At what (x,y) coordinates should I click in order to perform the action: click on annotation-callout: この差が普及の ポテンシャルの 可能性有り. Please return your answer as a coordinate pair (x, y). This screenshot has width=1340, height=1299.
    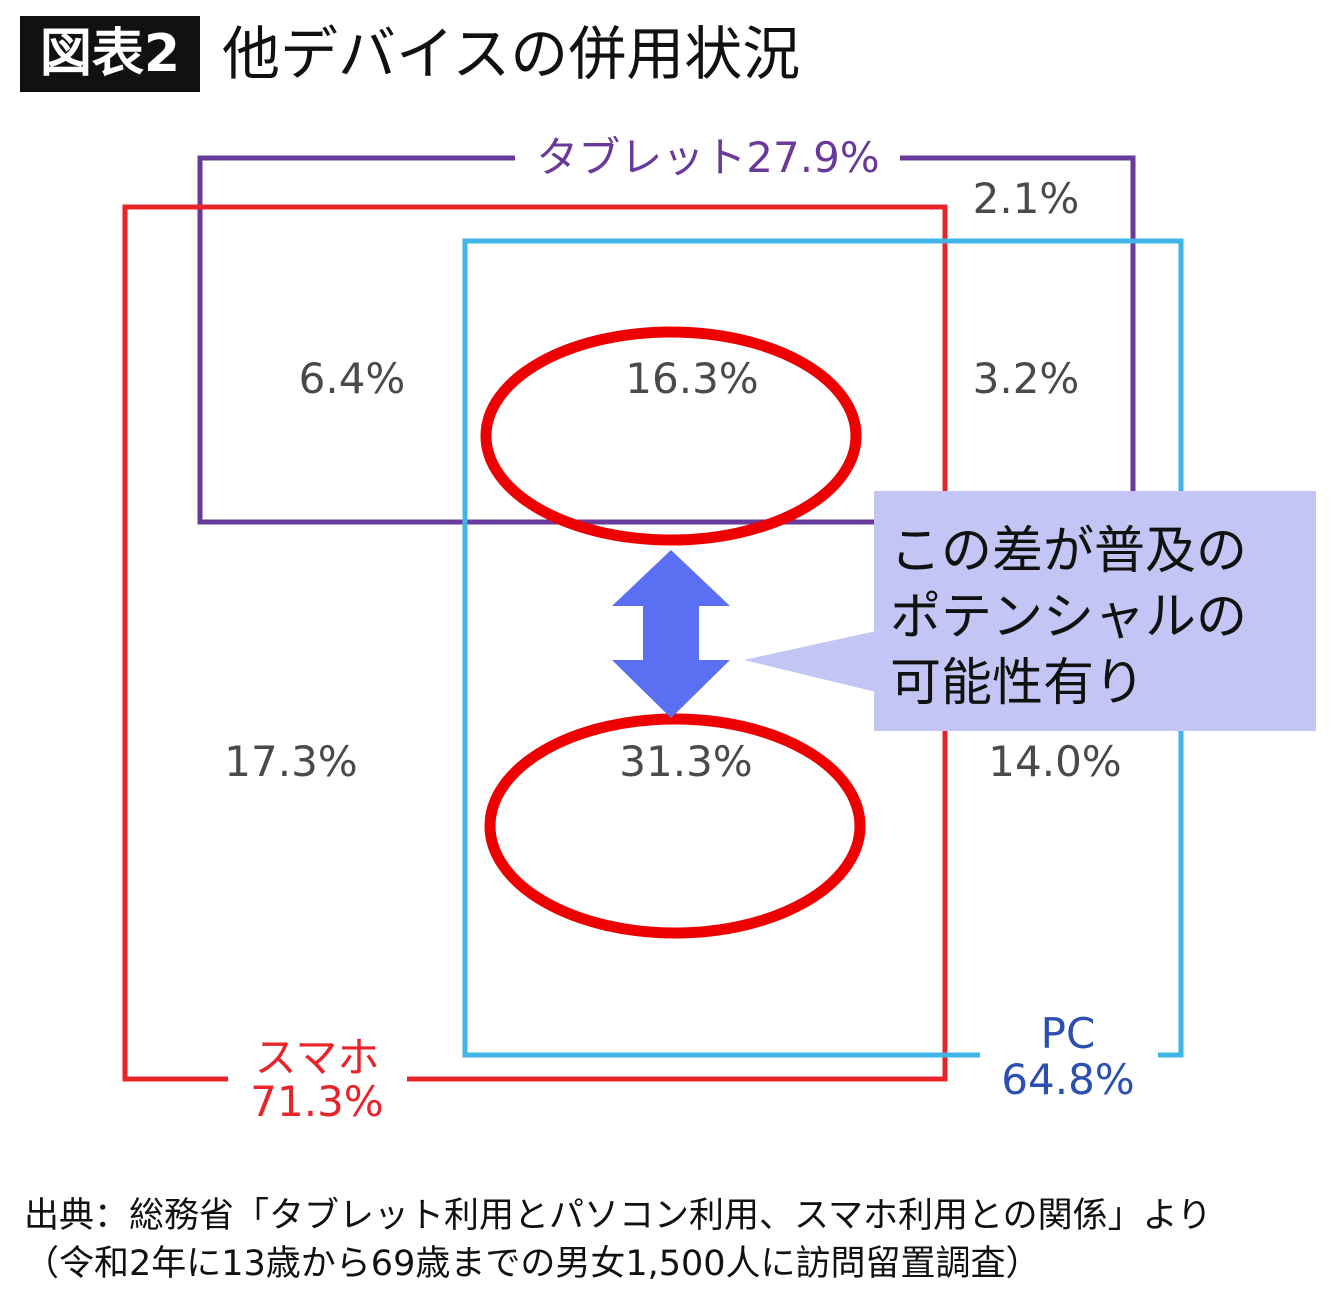
    Looking at the image, I should click on (1095, 611).